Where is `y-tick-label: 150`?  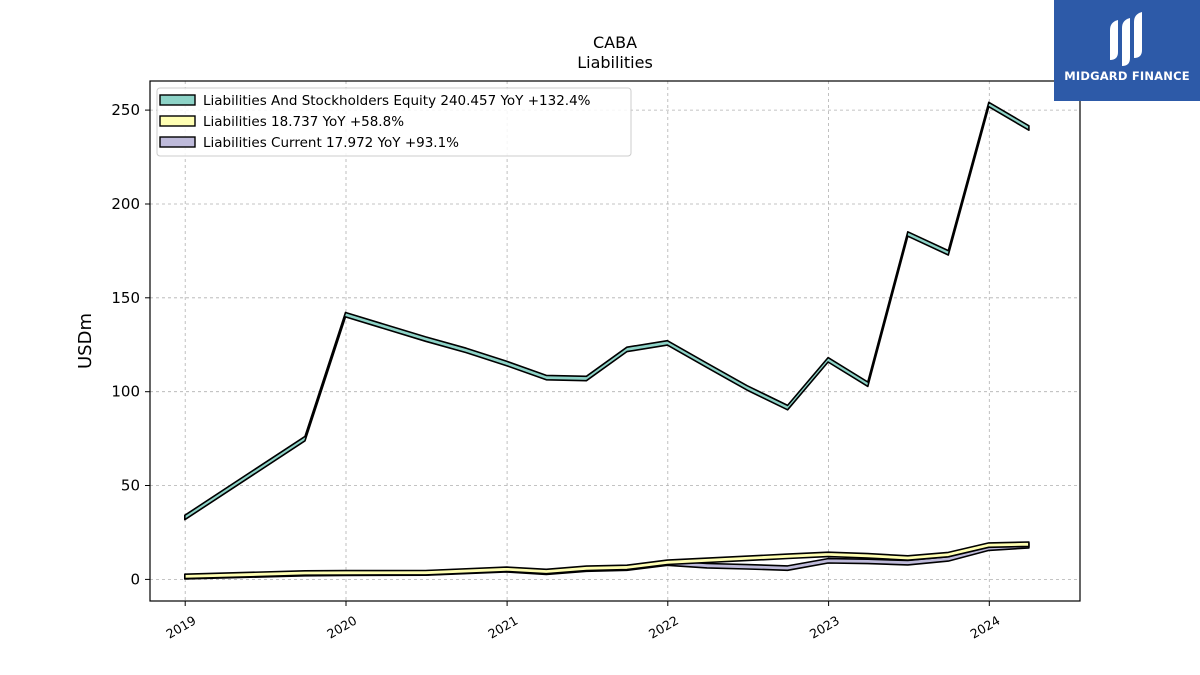 y-tick-label: 150 is located at coordinates (125, 298).